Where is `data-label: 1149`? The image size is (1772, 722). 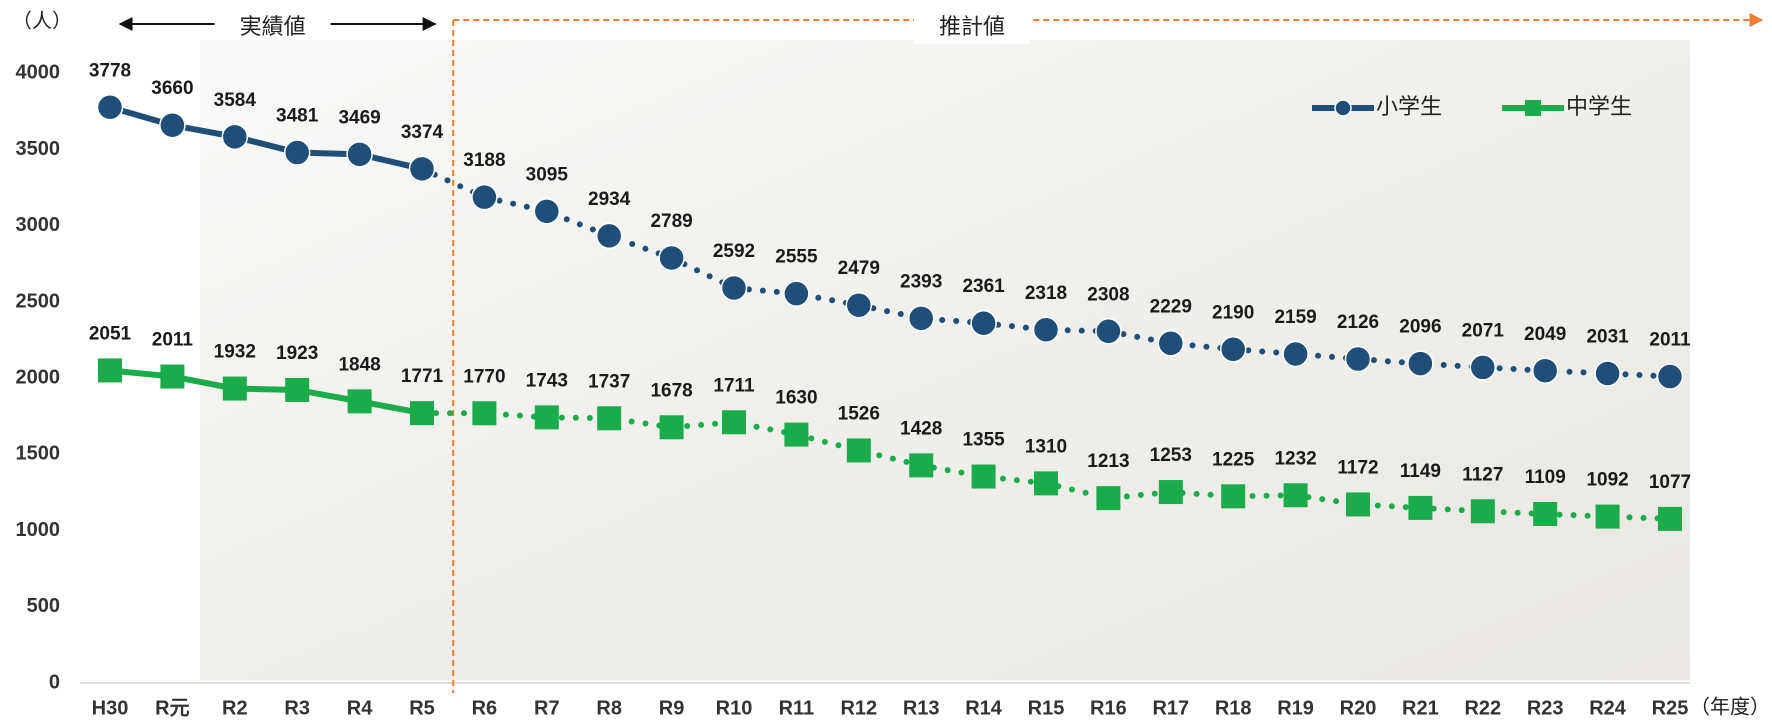 data-label: 1149 is located at coordinates (1420, 471).